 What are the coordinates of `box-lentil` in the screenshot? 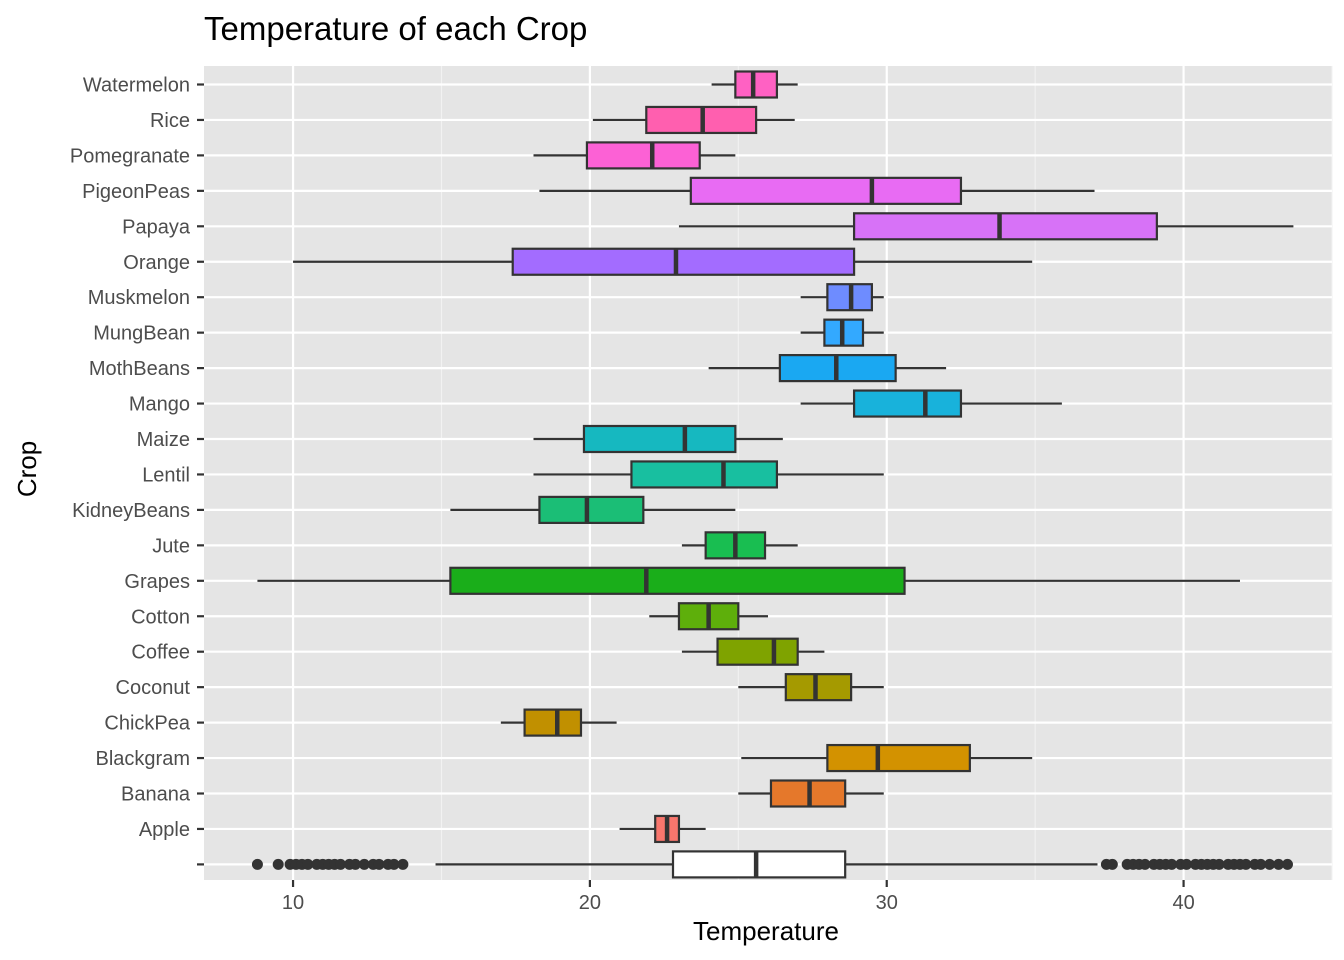 It's located at (708, 474).